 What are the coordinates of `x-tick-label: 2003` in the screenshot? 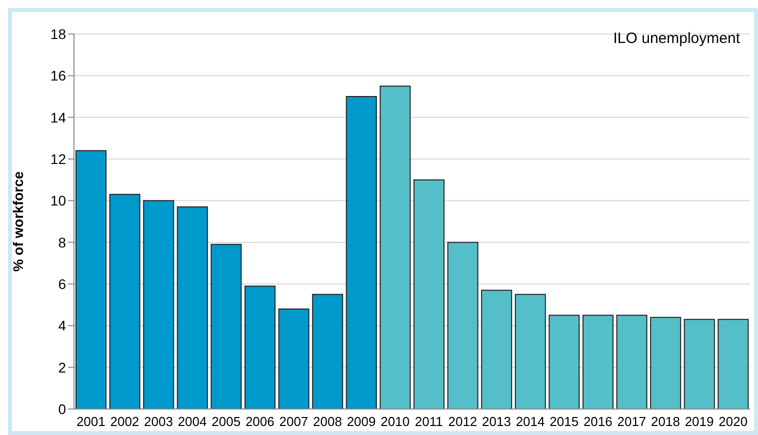 It's located at (158, 422).